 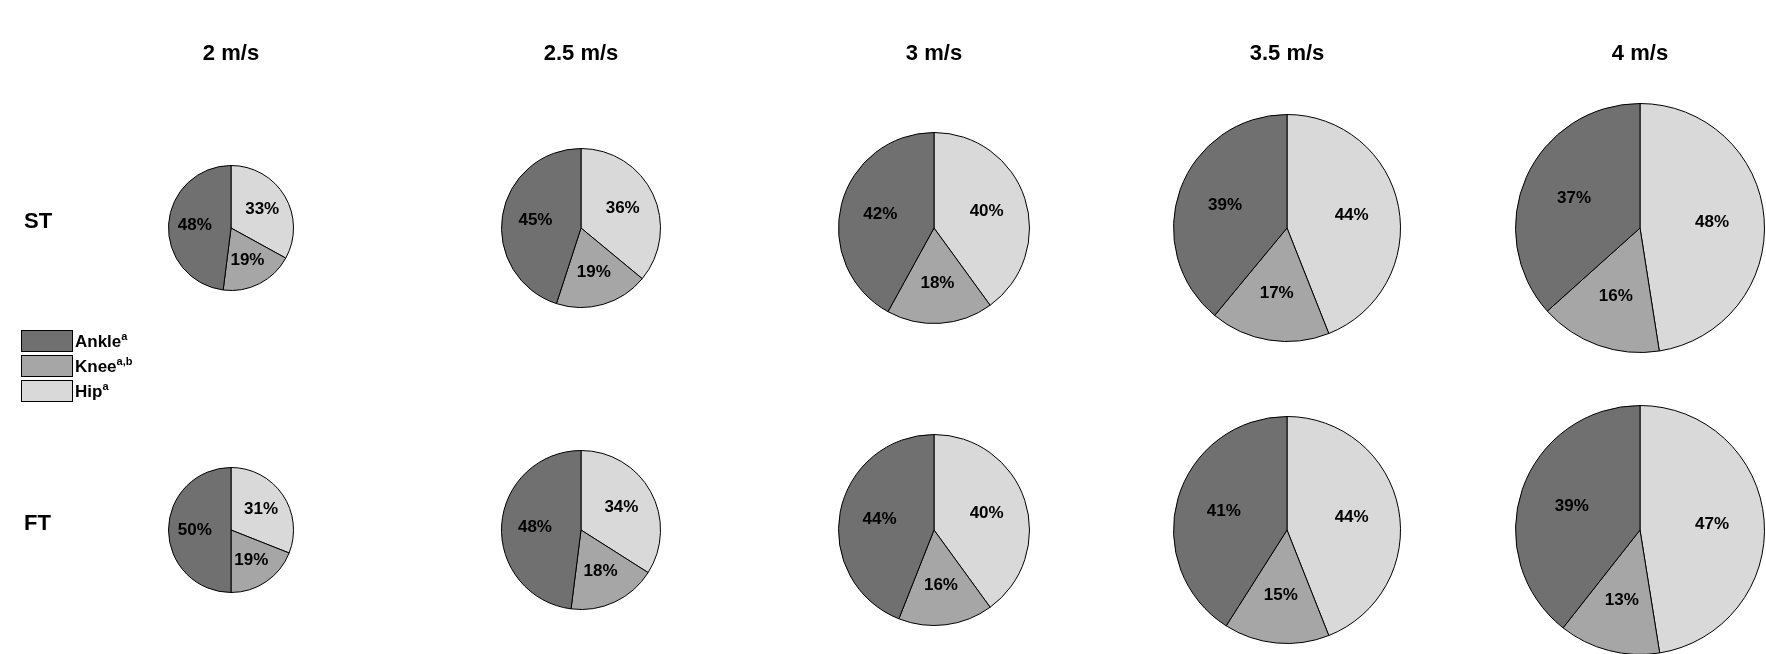 I want to click on text: FT, so click(x=37, y=523).